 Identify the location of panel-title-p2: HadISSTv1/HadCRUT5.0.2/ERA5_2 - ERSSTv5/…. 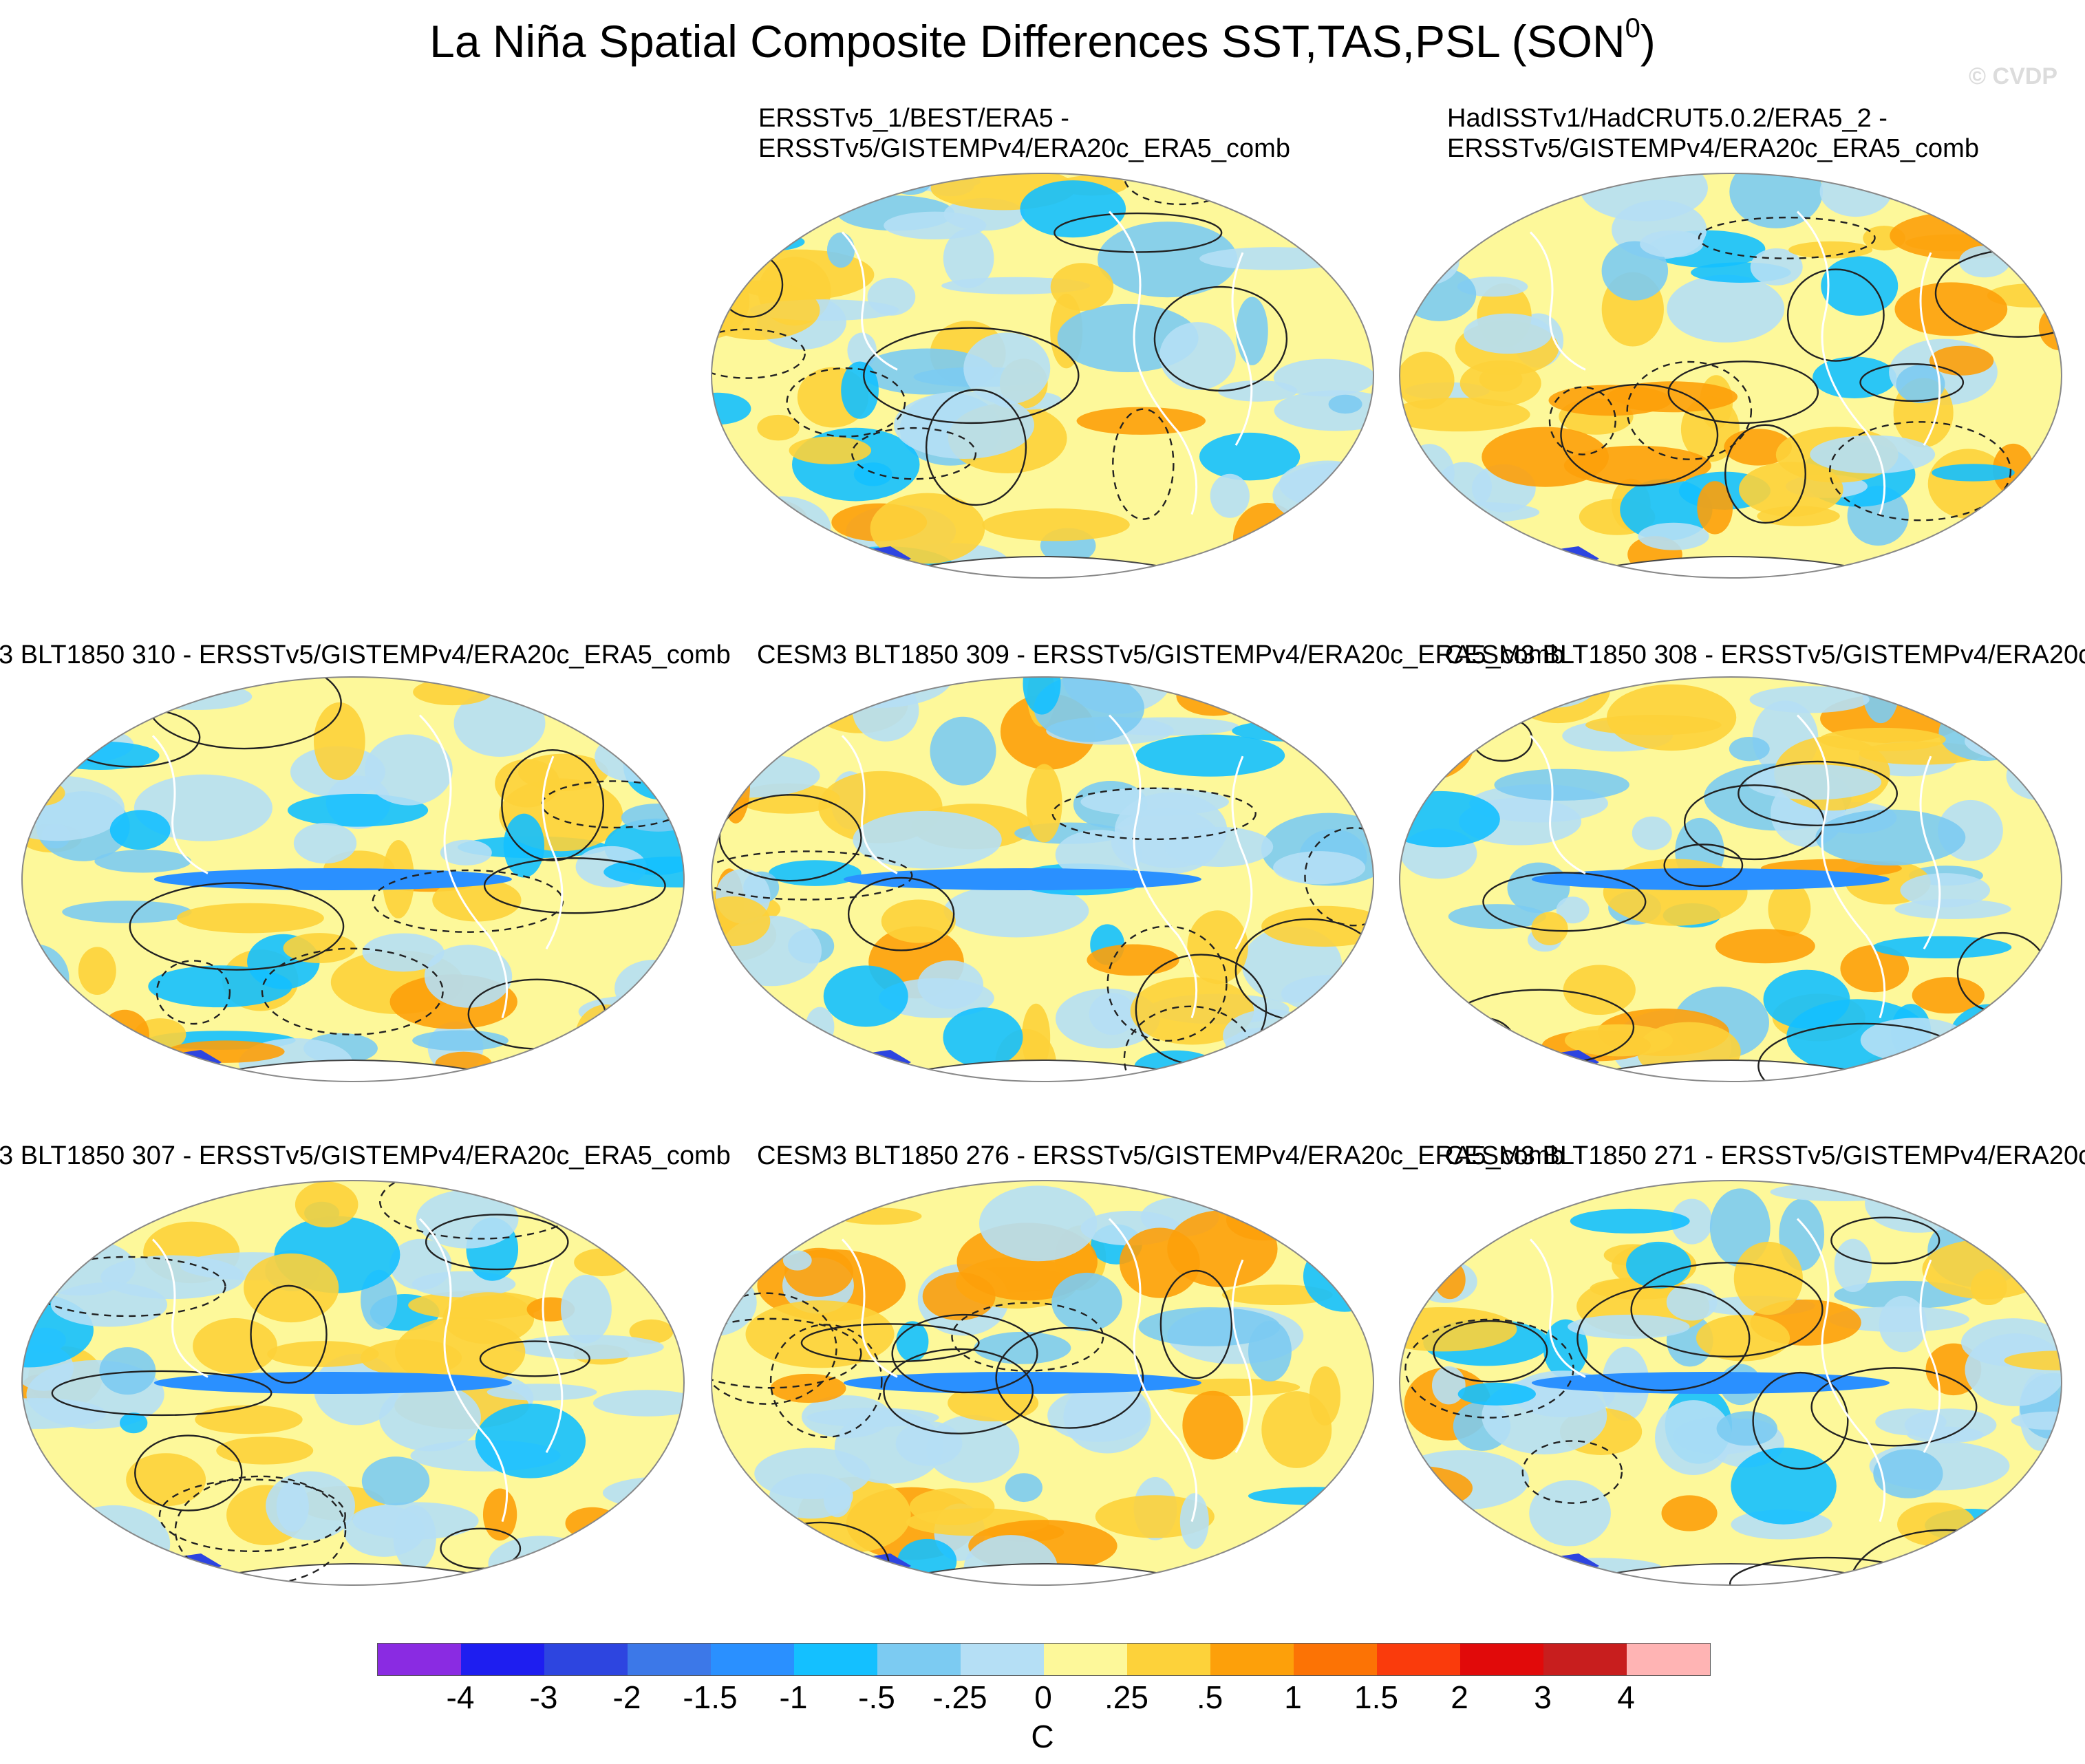
(1713, 133).